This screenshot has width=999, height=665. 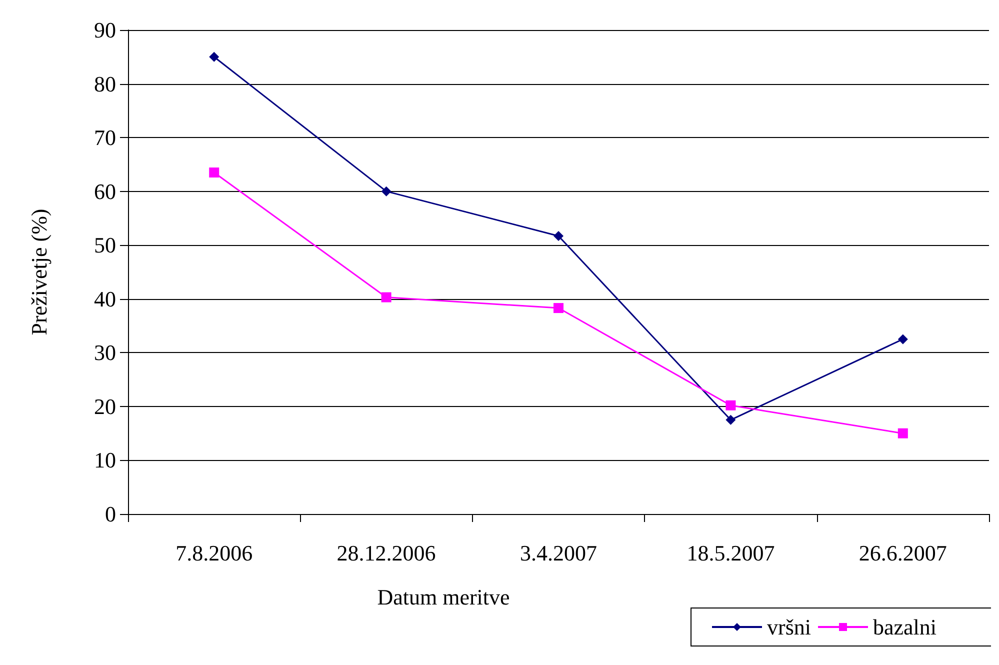 I want to click on x-tick-label: 3.4.2007, so click(x=558, y=553).